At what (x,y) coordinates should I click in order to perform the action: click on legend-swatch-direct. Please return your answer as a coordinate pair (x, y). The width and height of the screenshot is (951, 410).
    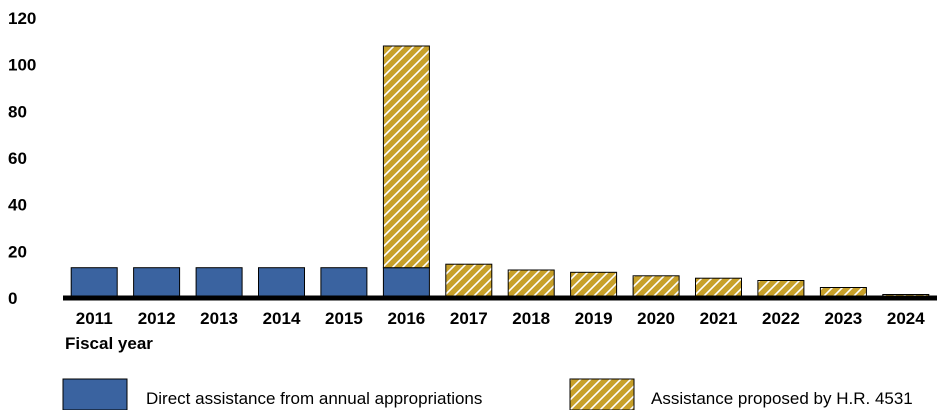
    Looking at the image, I should click on (95, 394).